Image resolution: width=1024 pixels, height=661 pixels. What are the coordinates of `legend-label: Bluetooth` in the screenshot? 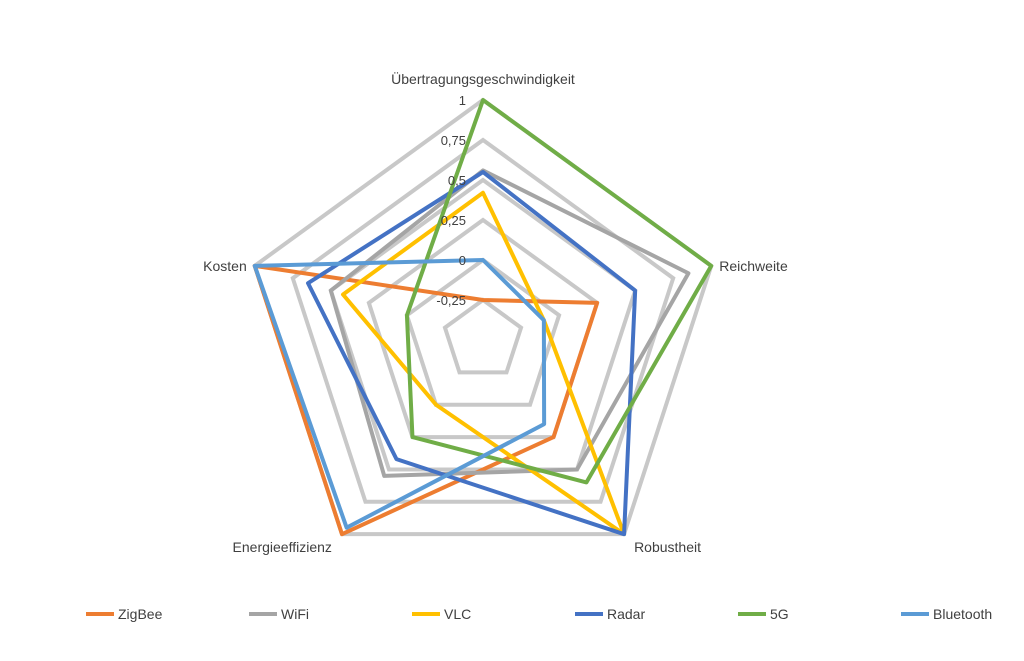 It's located at (962, 614).